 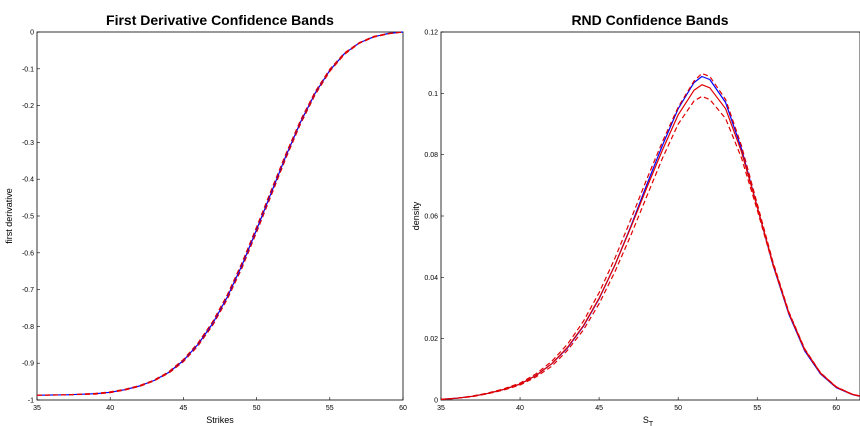 I want to click on y-tick-label: -0.8, so click(x=28, y=327).